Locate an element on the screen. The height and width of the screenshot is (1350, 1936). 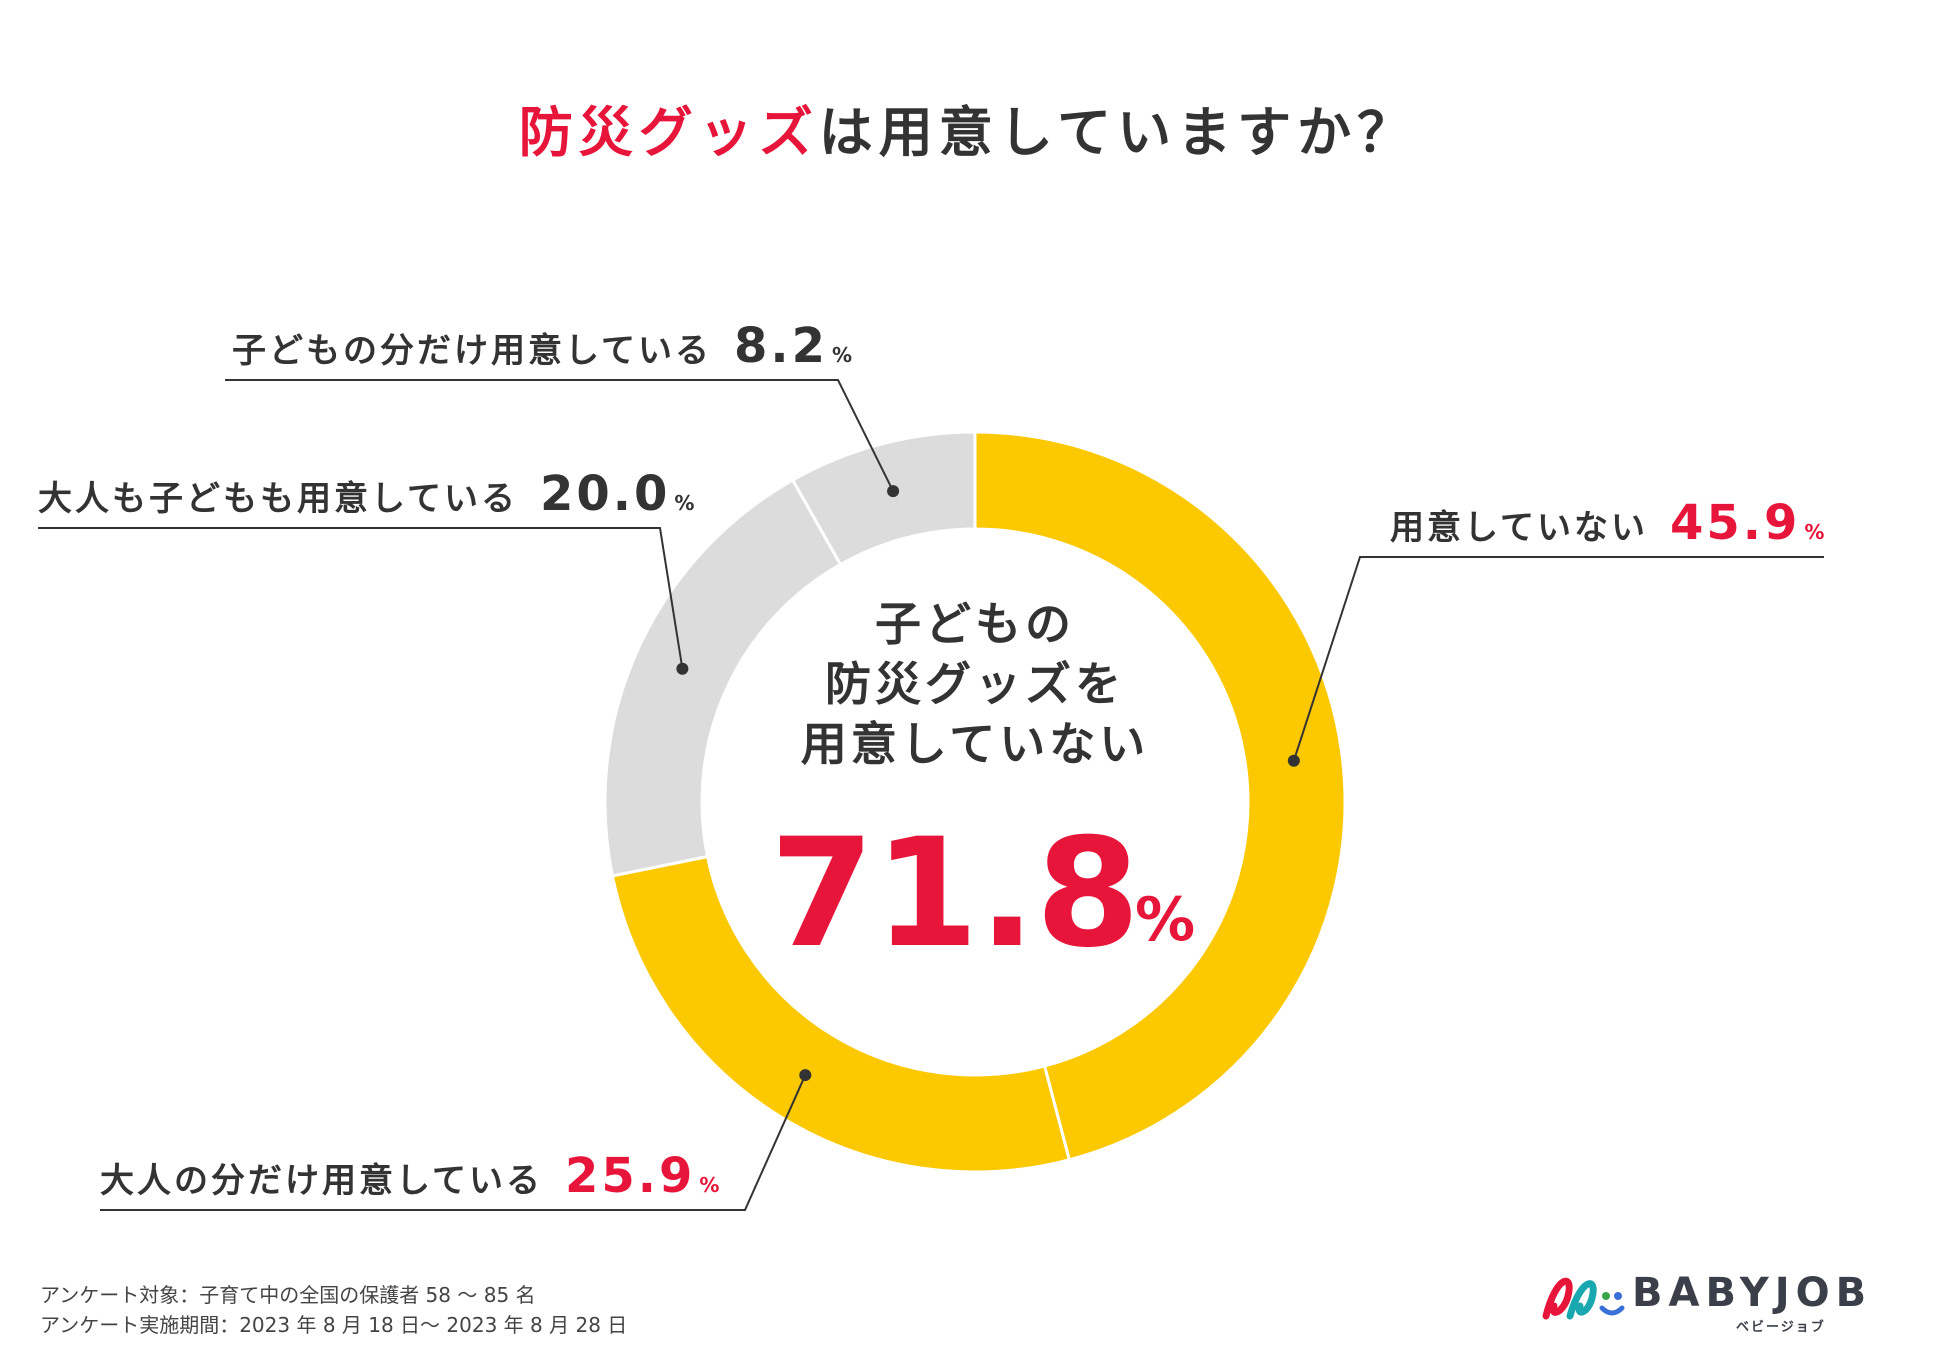
babyjob-mark-icon is located at coordinates (1583, 1298).